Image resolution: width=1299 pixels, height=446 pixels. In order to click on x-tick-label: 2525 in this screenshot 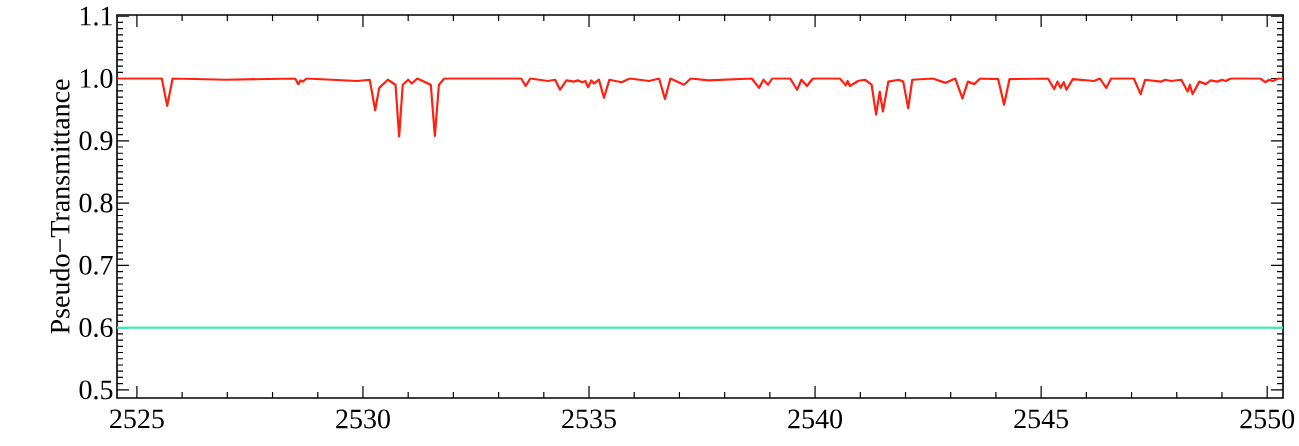, I will do `click(137, 419)`.